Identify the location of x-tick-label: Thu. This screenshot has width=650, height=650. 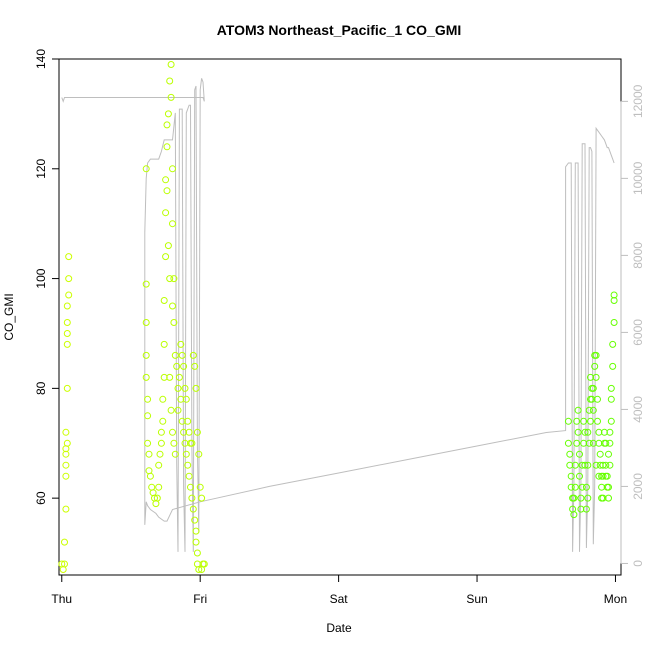
(61, 599).